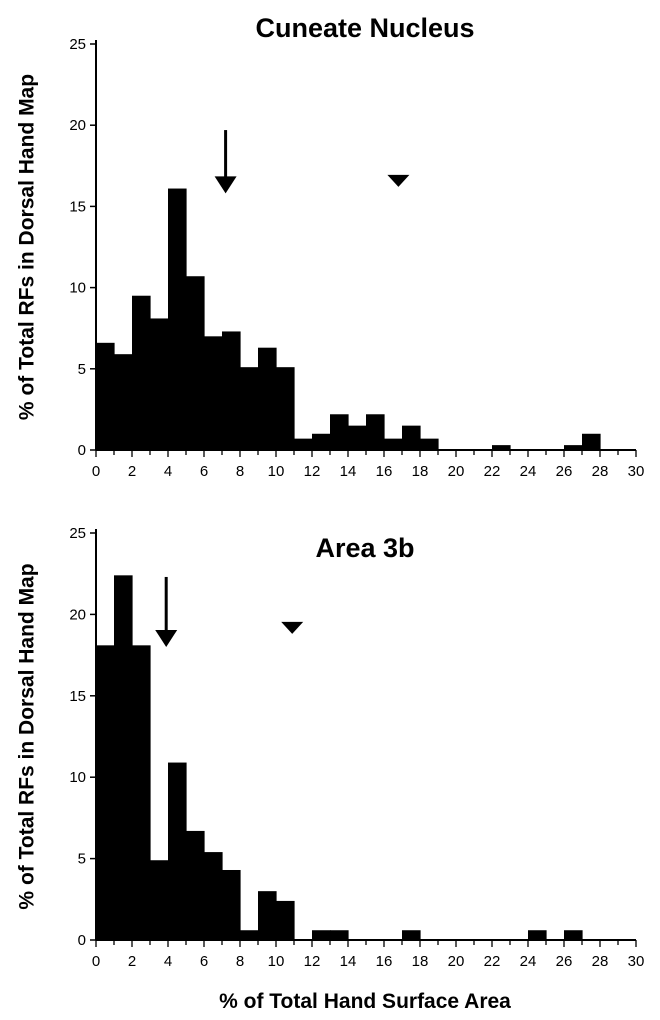 The height and width of the screenshot is (1020, 660). I want to click on chart-title: Area 3b, so click(364, 548).